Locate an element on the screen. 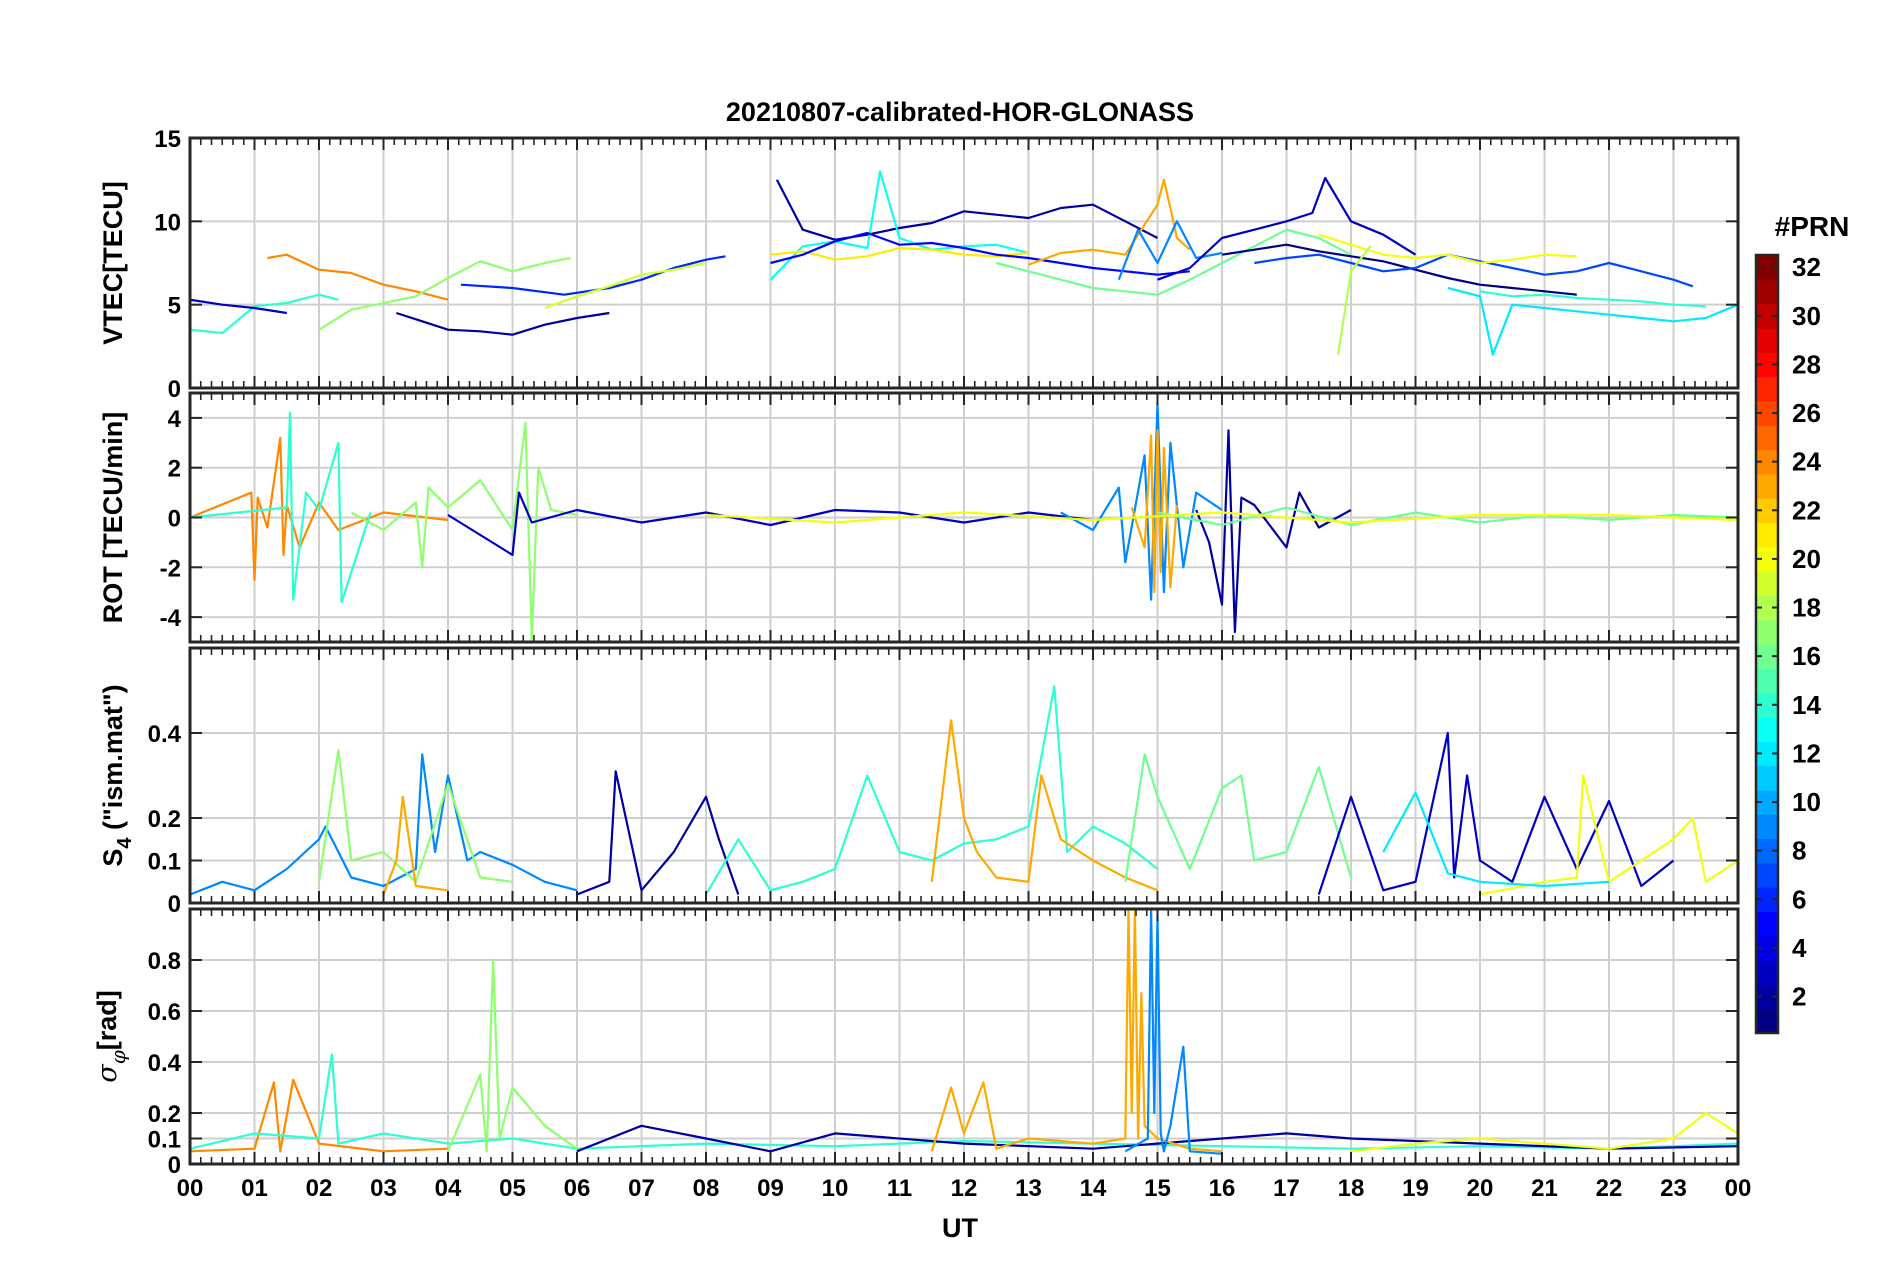  x-tick-label: 16 is located at coordinates (1222, 1188).